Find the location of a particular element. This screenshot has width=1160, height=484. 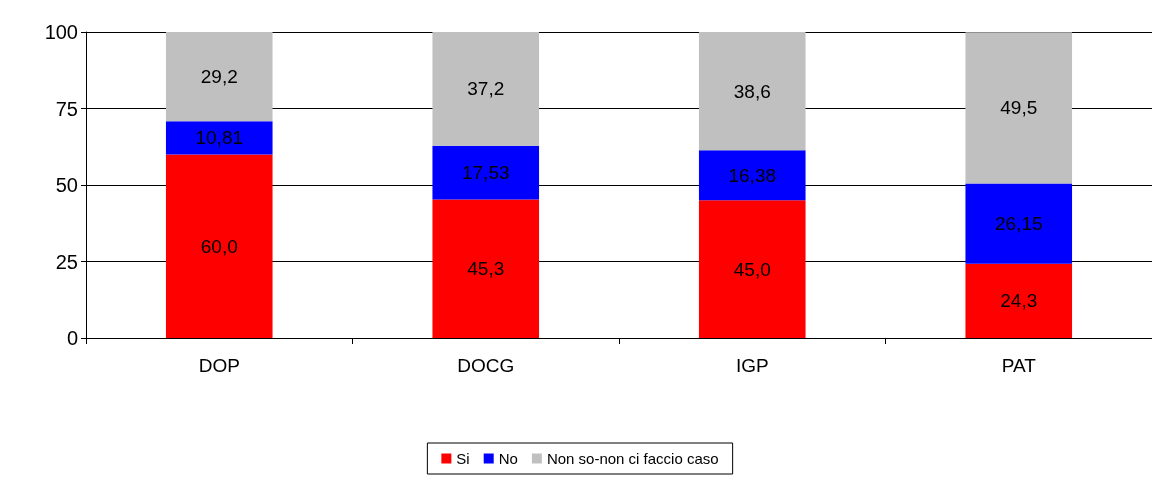

data-label: 29,2 is located at coordinates (219, 77).